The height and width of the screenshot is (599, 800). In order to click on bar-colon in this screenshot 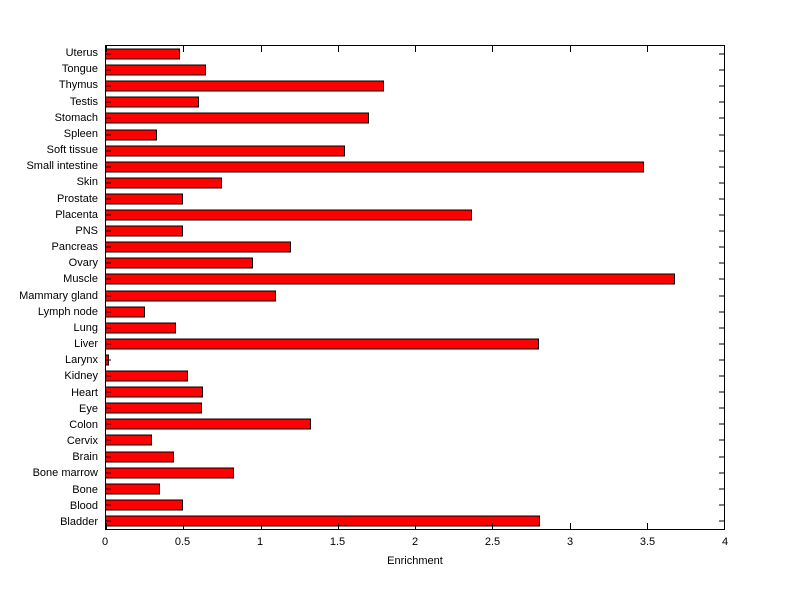, I will do `click(209, 424)`.